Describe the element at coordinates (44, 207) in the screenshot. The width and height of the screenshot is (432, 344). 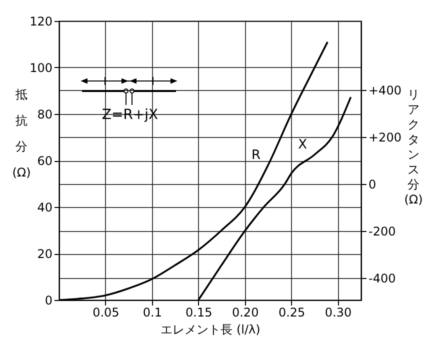
I see `y-tick-label: 40` at that location.